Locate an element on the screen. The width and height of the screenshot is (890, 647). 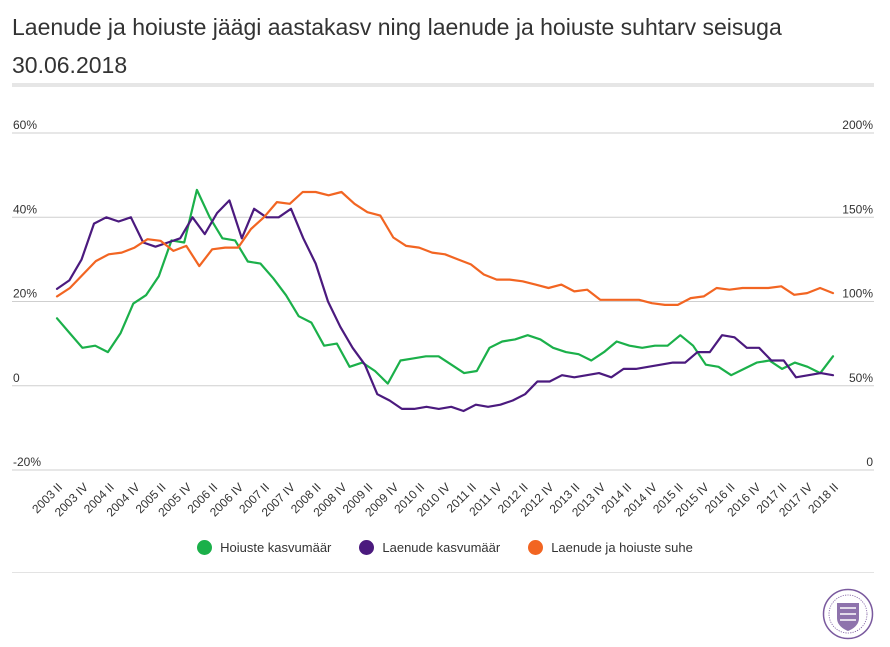
right-axis-tick-label: 100% is located at coordinates (857, 294).